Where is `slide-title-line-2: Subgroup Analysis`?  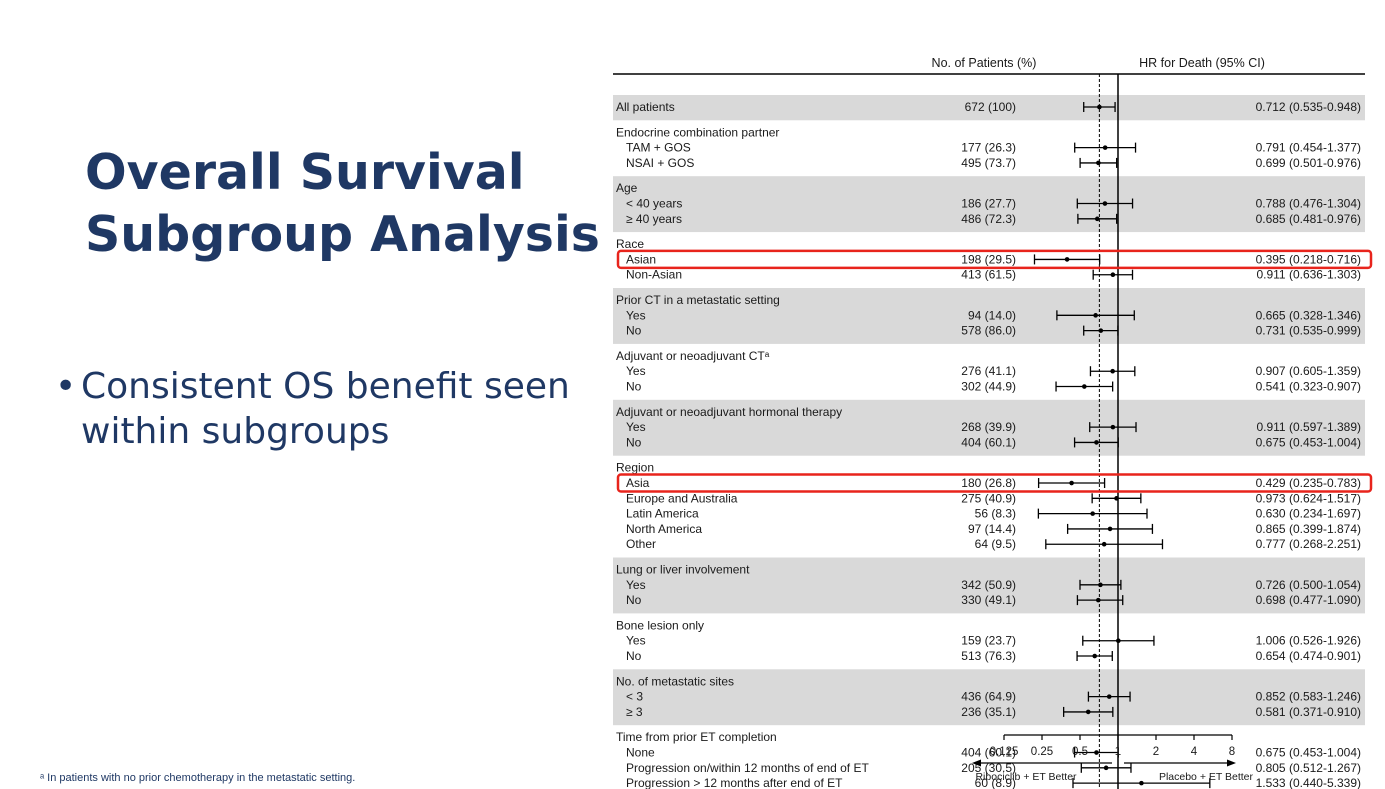 slide-title-line-2: Subgroup Analysis is located at coordinates (342, 234).